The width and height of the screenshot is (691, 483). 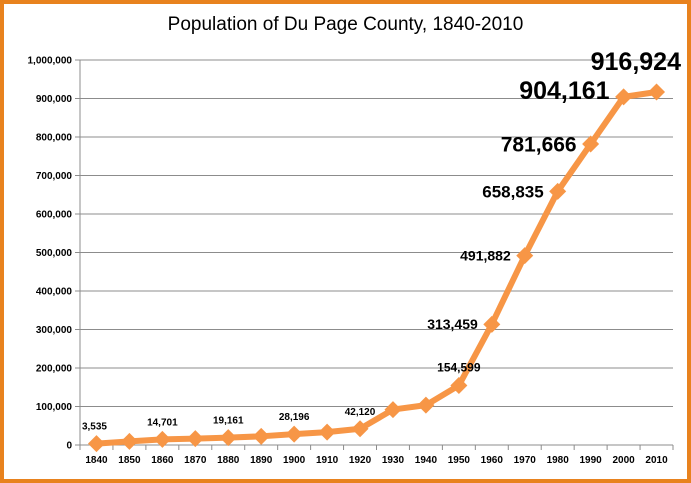 I want to click on x-tick-label: 1860, so click(x=162, y=460).